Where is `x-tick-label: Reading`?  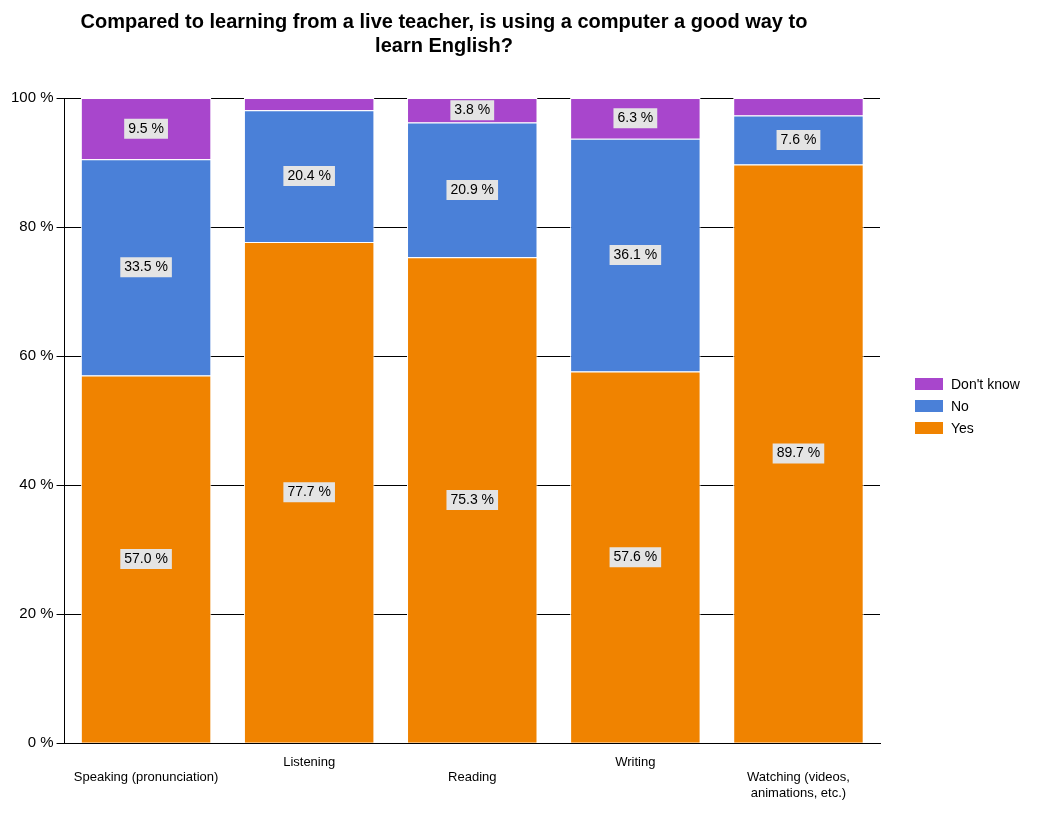 x-tick-label: Reading is located at coordinates (472, 777).